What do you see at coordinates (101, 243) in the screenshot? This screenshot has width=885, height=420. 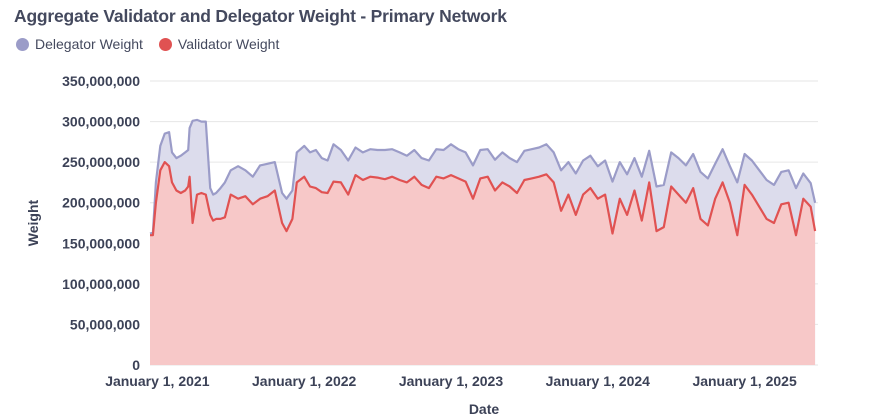 I see `y-tick-label: 150,000,000` at bounding box center [101, 243].